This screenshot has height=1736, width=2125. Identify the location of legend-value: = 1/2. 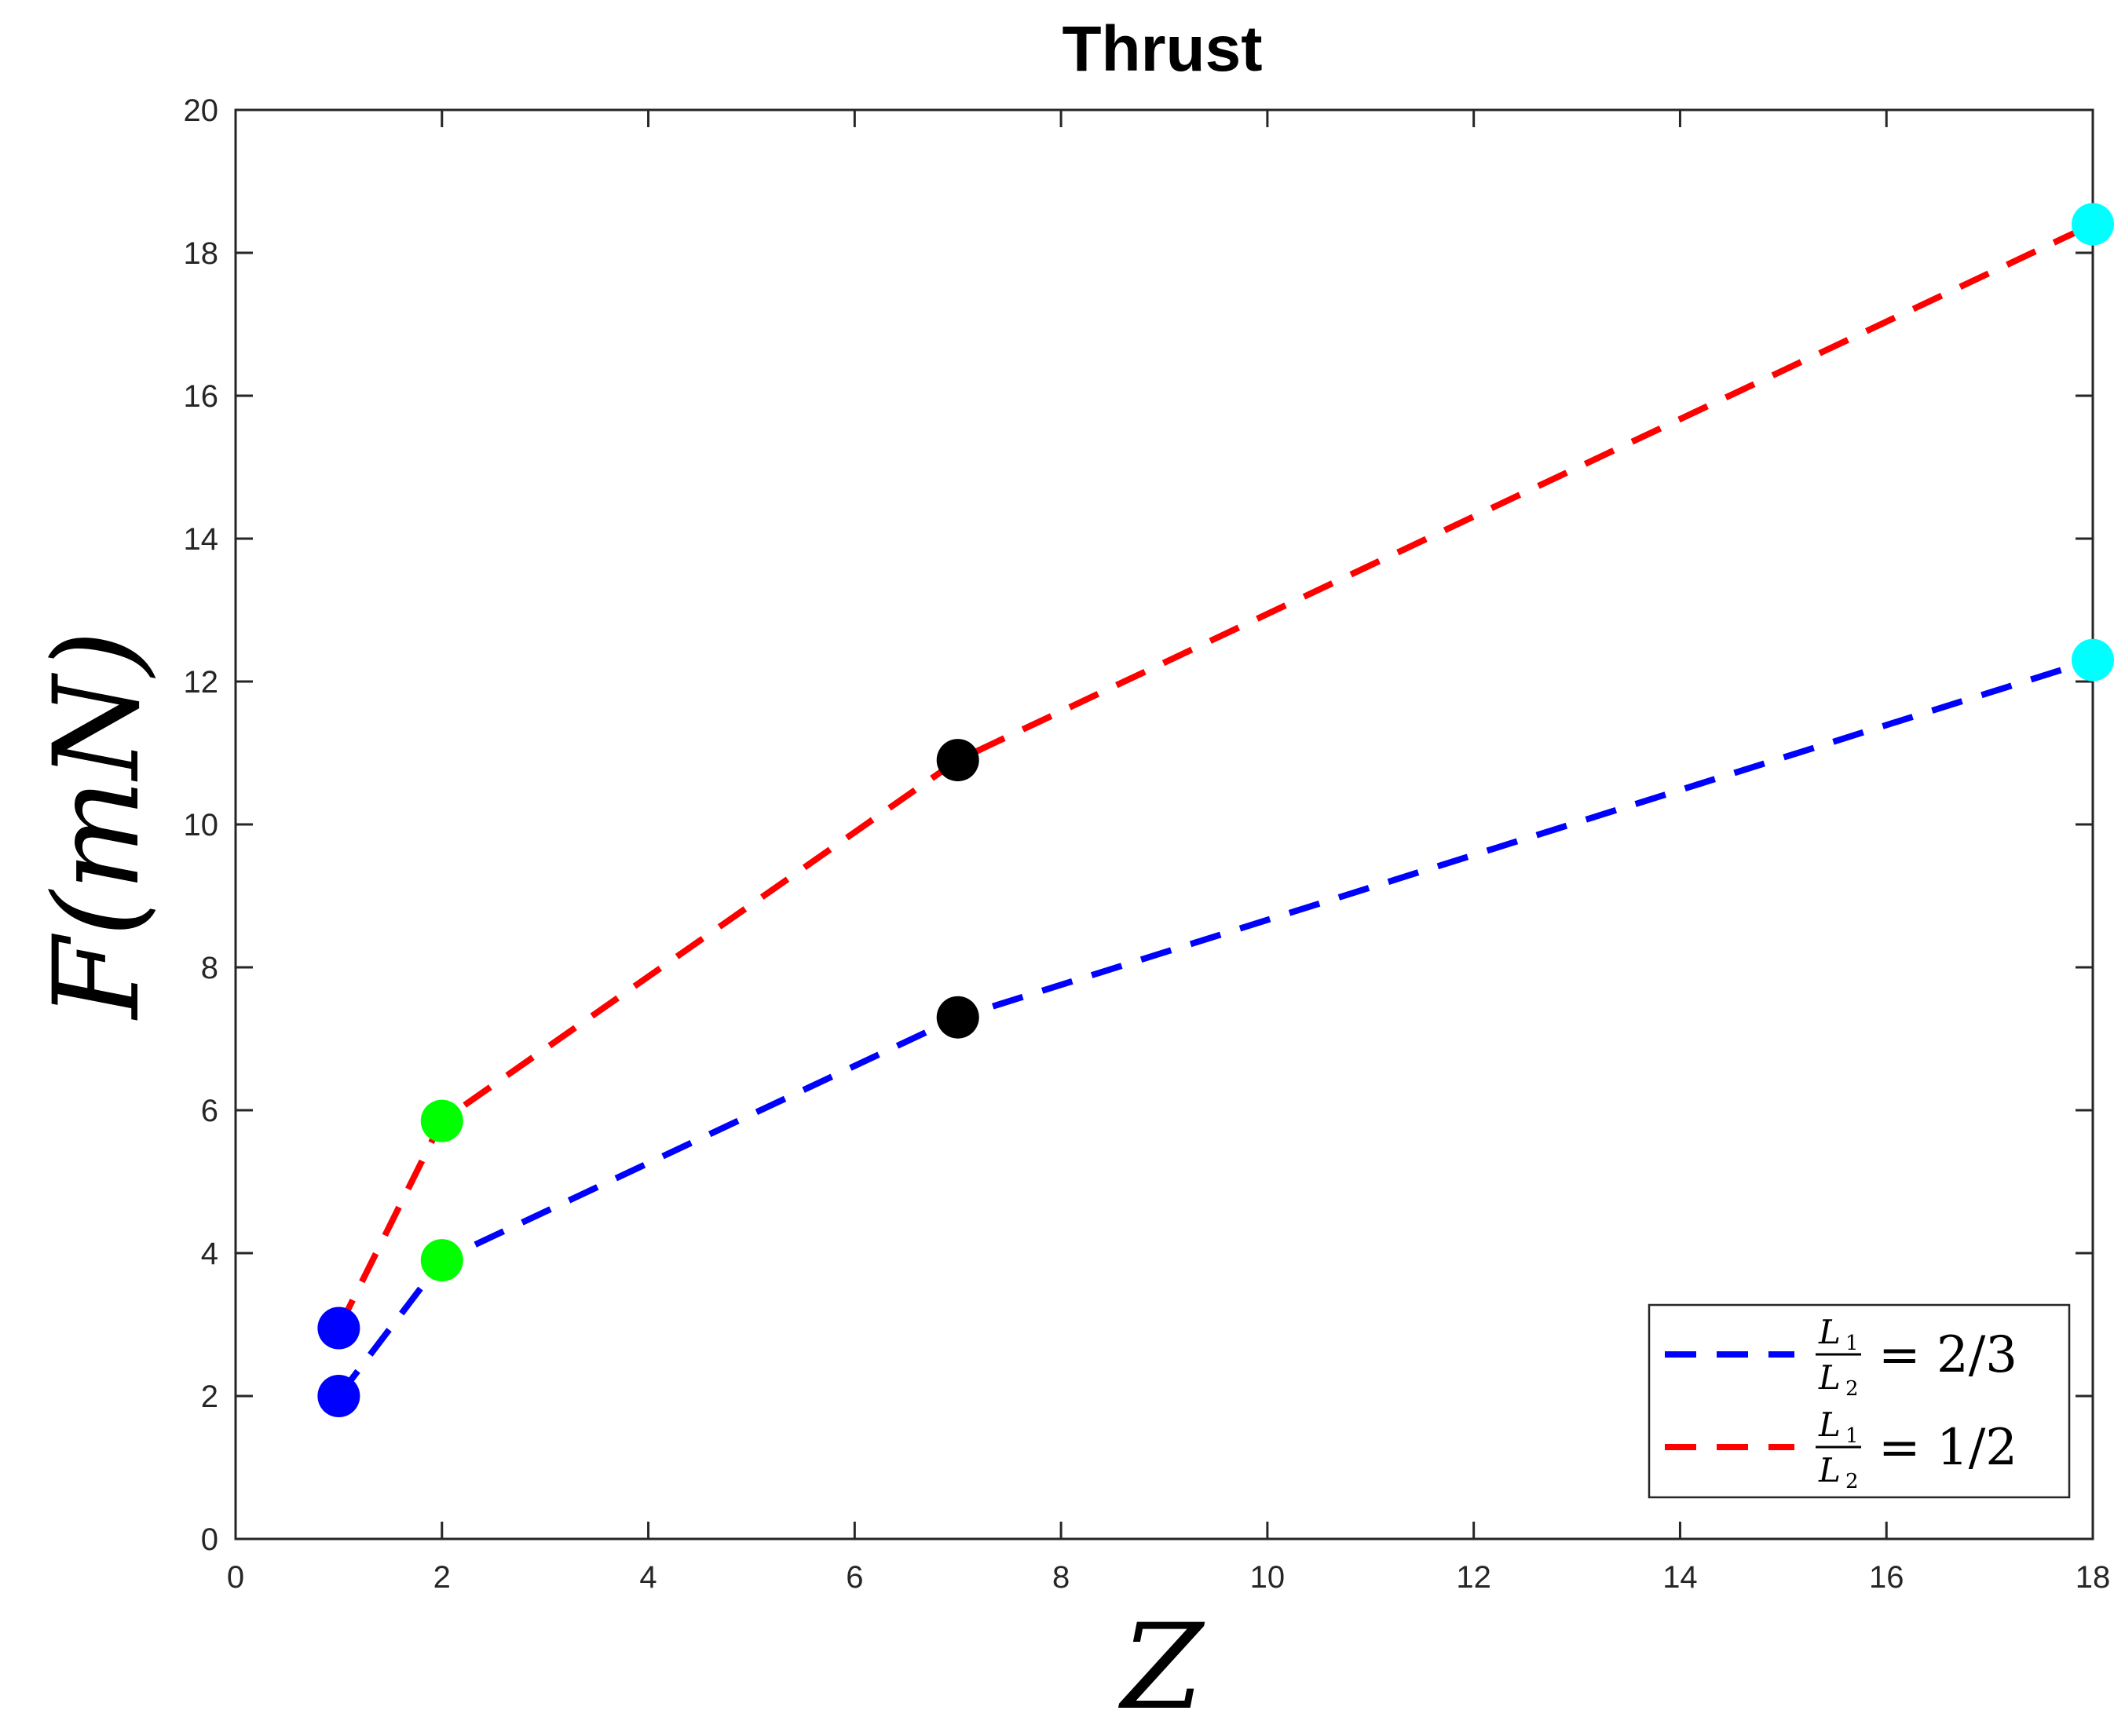
(1947, 1448).